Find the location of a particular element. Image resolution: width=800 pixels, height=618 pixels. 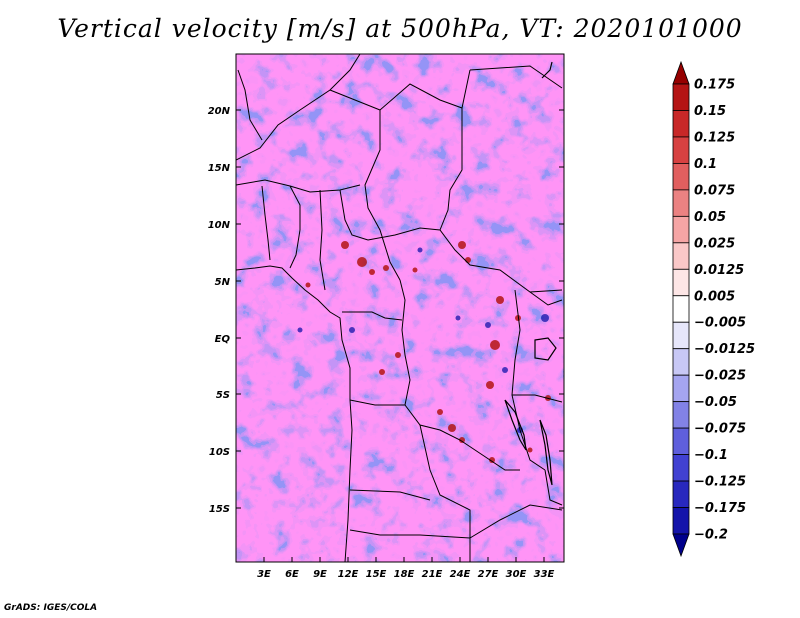

credit-text: GrADS: IGES/COLA is located at coordinates (51, 608).